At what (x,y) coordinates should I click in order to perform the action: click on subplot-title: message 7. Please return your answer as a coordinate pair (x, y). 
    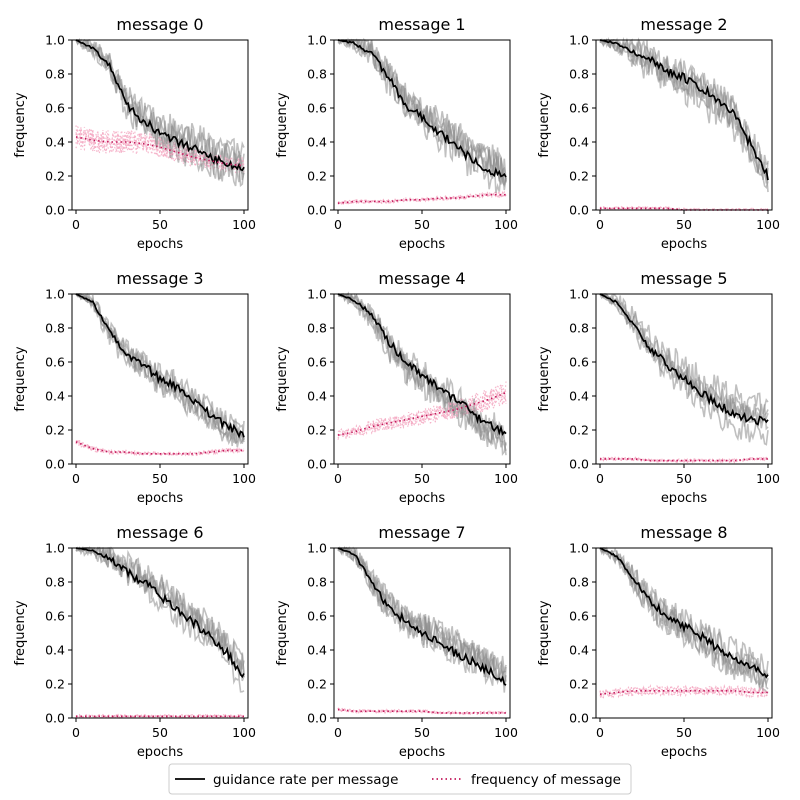
    Looking at the image, I should click on (421, 532).